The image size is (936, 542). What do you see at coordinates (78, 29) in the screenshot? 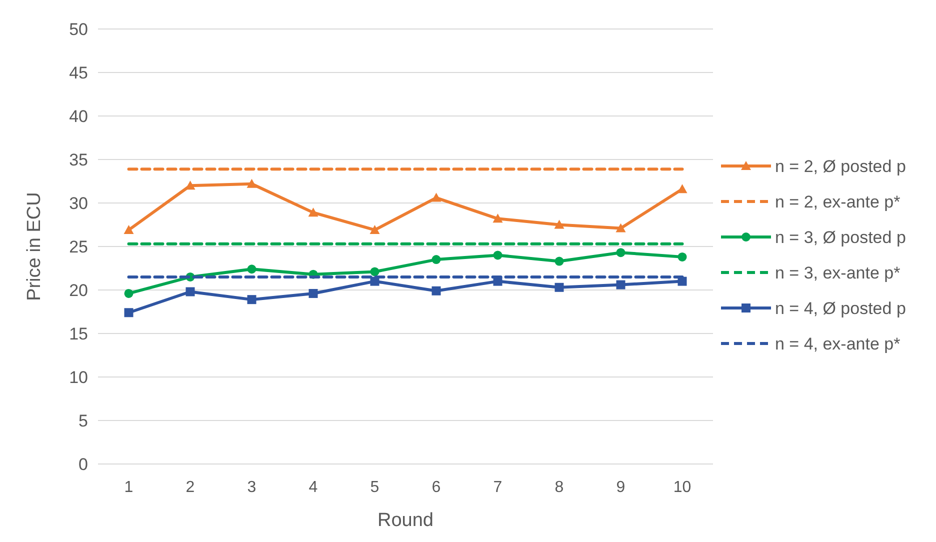
I see `y-tick-label: 50` at bounding box center [78, 29].